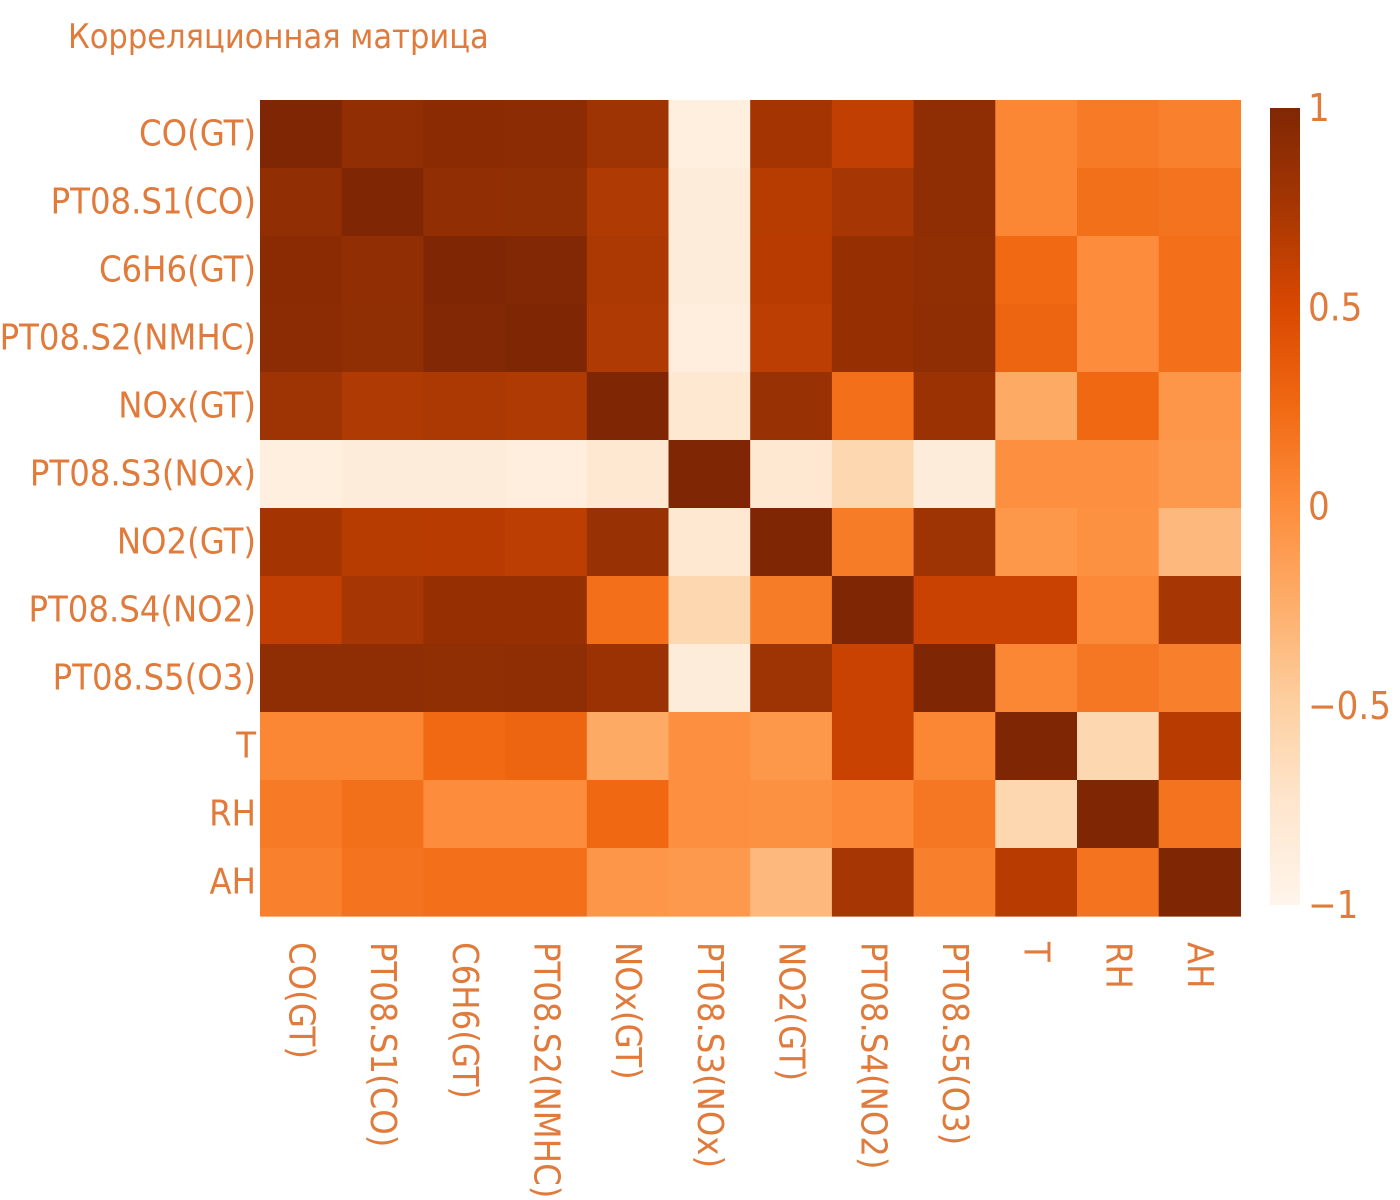 This screenshot has width=1400, height=1200. What do you see at coordinates (709, 814) in the screenshot?
I see `heatmap-cell-rh-pt08-s3-nox` at bounding box center [709, 814].